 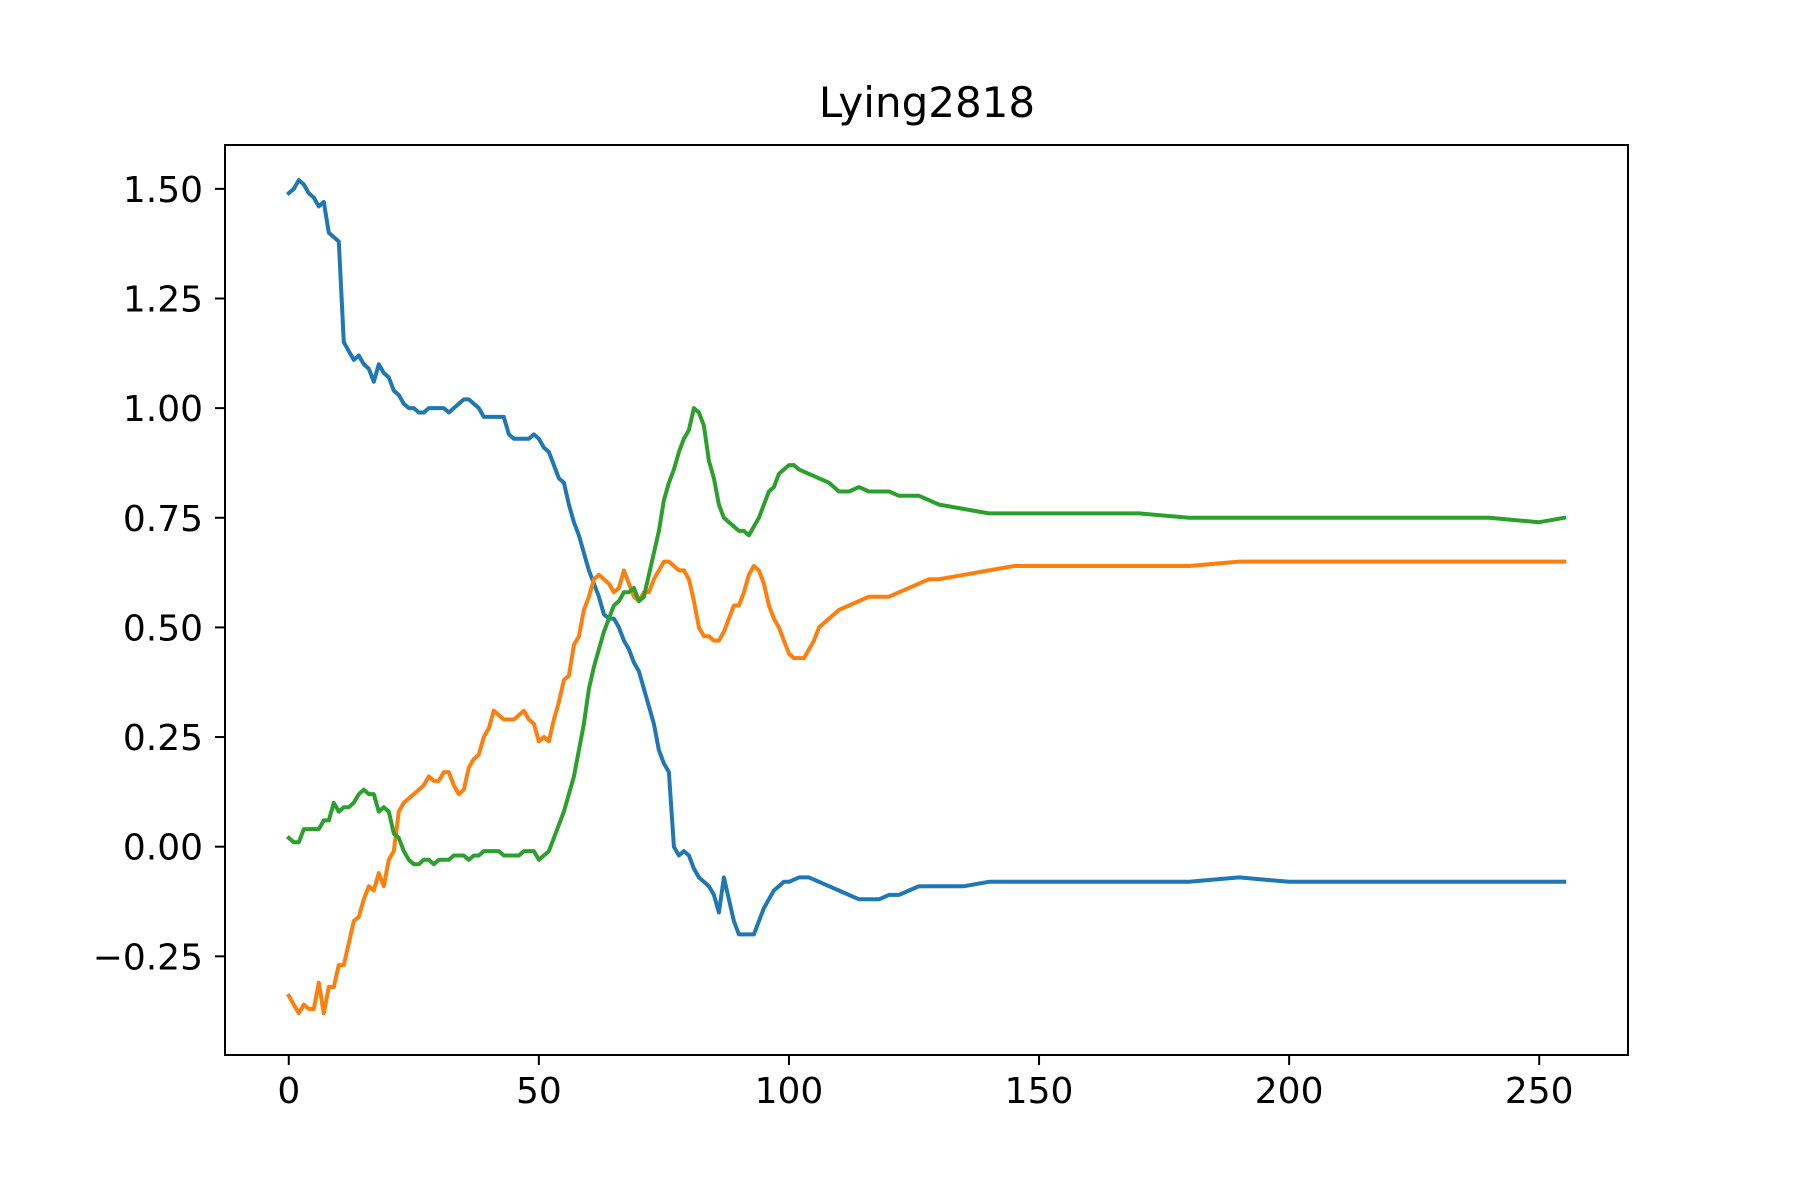 I want to click on x-tick-label: 250, so click(x=1539, y=1091).